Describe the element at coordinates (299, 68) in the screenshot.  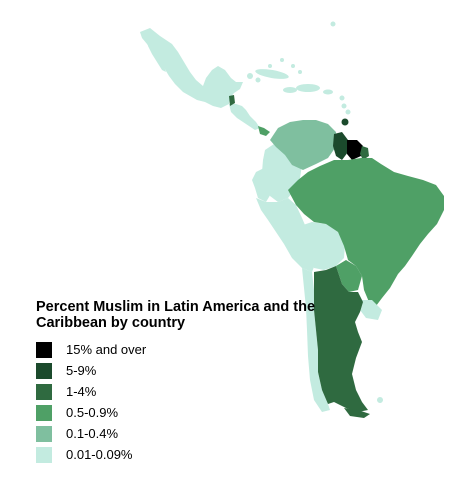
I see `caribbean-islands` at that location.